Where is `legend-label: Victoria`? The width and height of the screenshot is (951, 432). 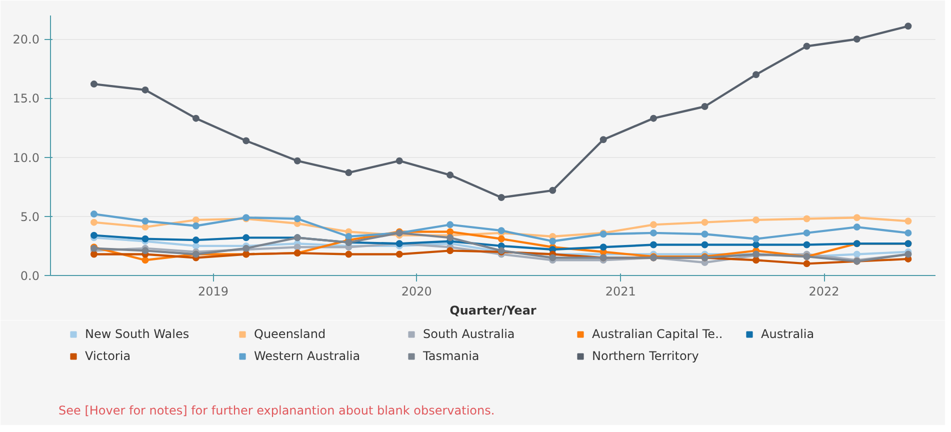 legend-label: Victoria is located at coordinates (108, 356).